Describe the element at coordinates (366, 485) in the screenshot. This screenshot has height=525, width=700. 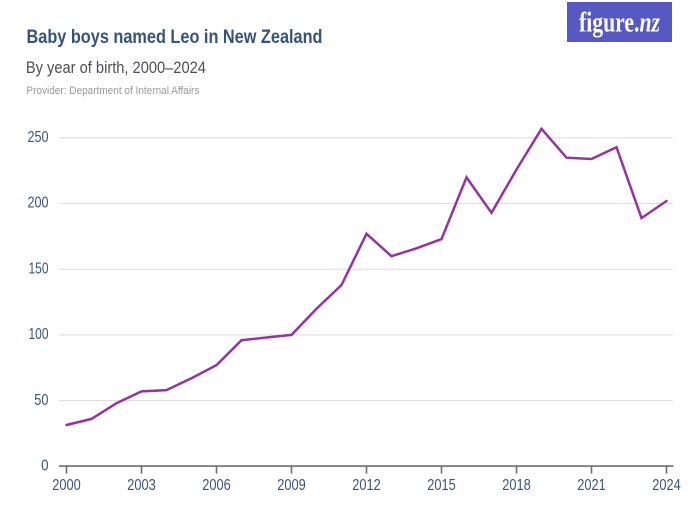
I see `svg-text: 2012` at that location.